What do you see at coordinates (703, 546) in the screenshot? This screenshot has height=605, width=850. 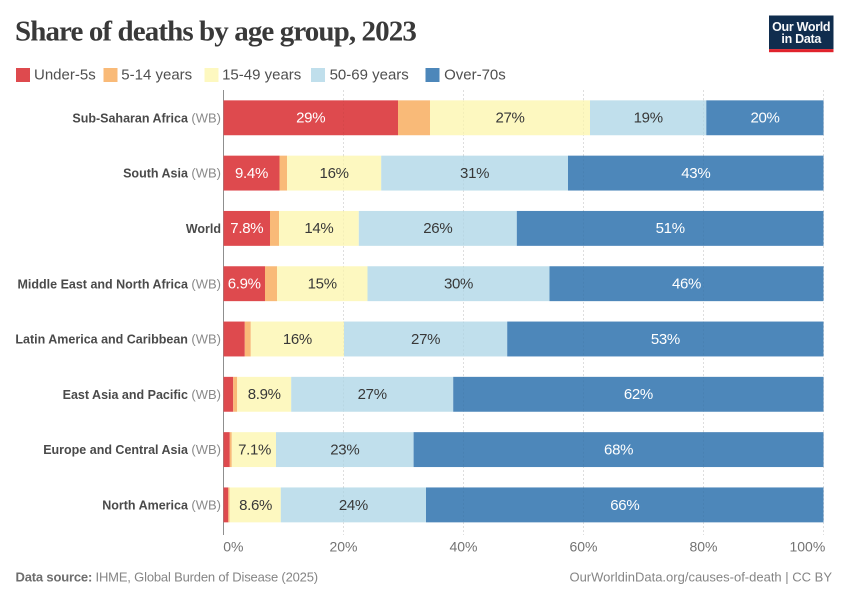 I see `svg-text: 80%` at bounding box center [703, 546].